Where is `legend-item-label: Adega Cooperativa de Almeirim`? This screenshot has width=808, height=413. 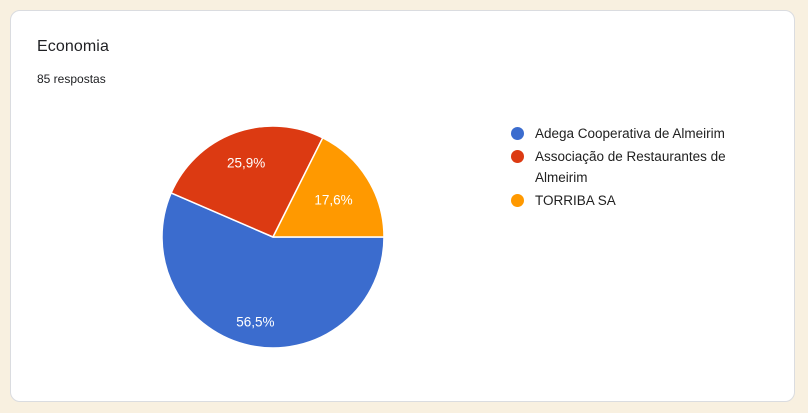 legend-item-label: Adega Cooperativa de Almeirim is located at coordinates (630, 133).